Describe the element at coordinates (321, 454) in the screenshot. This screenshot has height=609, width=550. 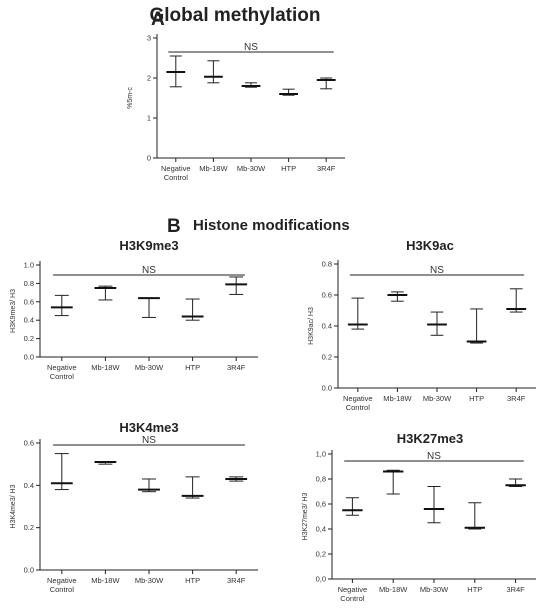
I see `y-tick-label-h3k27me3: 1,0` at that location.